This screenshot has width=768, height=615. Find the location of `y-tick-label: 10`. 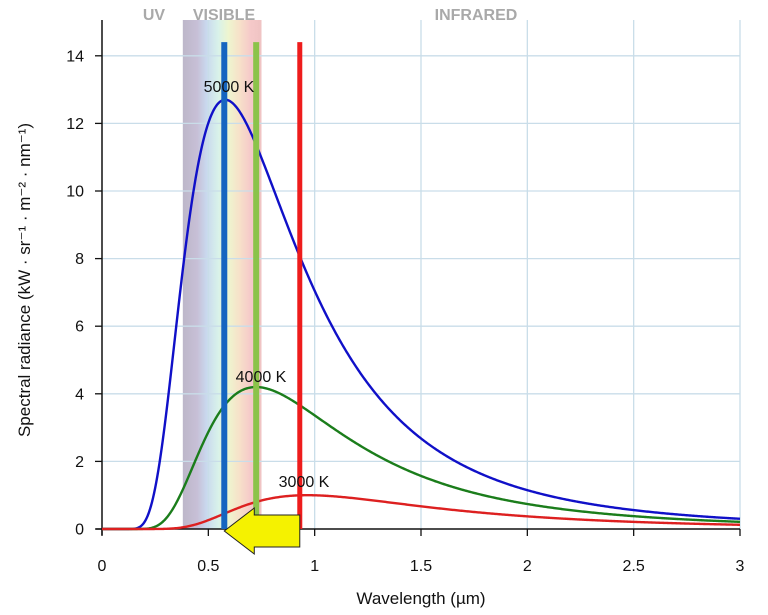

y-tick-label: 10 is located at coordinates (75, 192).